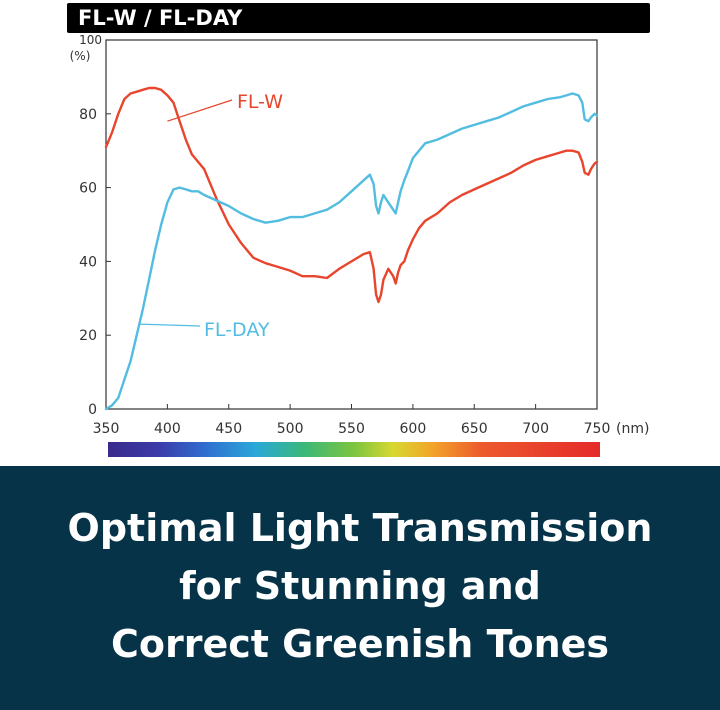 Image resolution: width=720 pixels, height=710 pixels. Describe the element at coordinates (290, 429) in the screenshot. I see `x-tick-label: 500` at that location.